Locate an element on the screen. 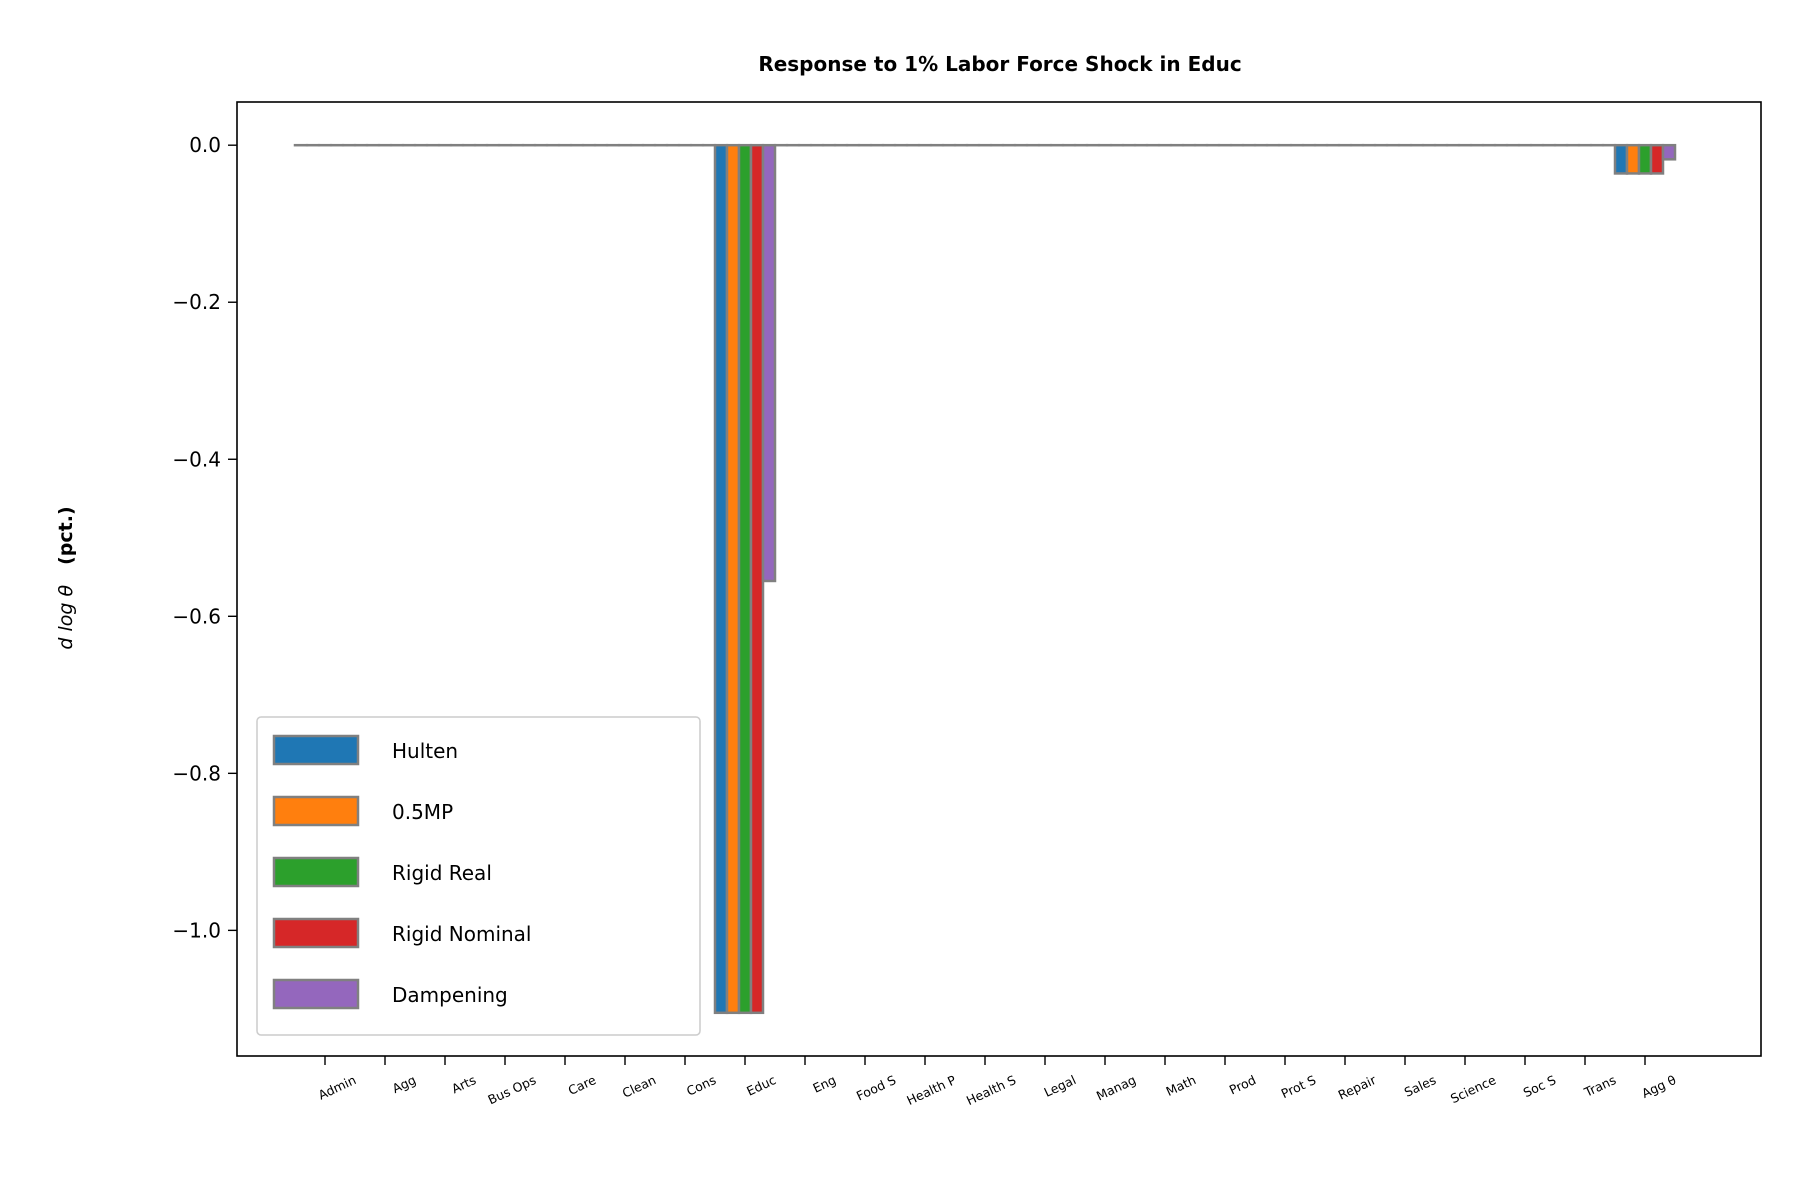  y-axis-label: d log θ (pct.) is located at coordinates (66, 577).